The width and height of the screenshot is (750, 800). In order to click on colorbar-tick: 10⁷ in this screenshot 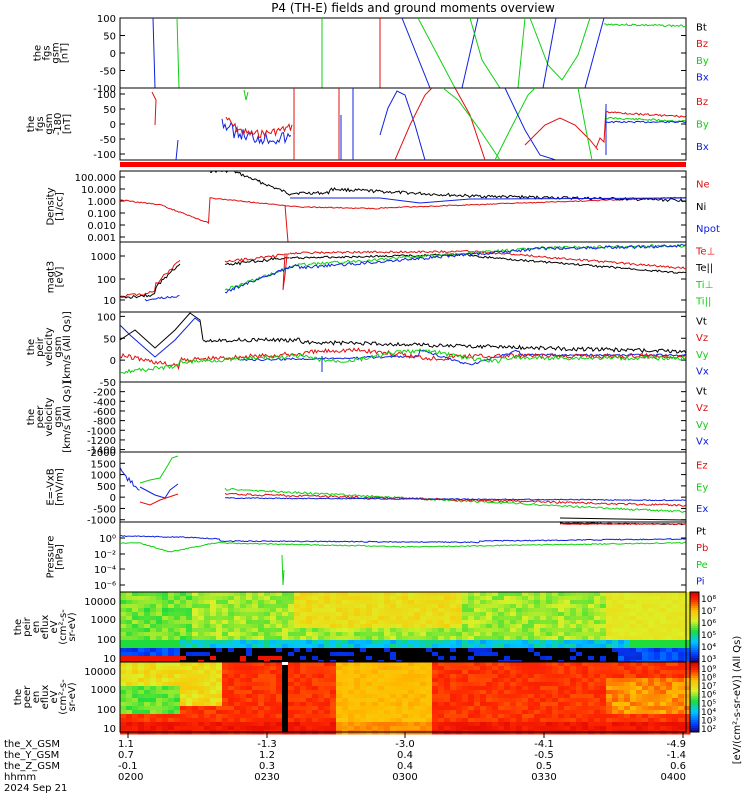, I will do `click(708, 612)`.